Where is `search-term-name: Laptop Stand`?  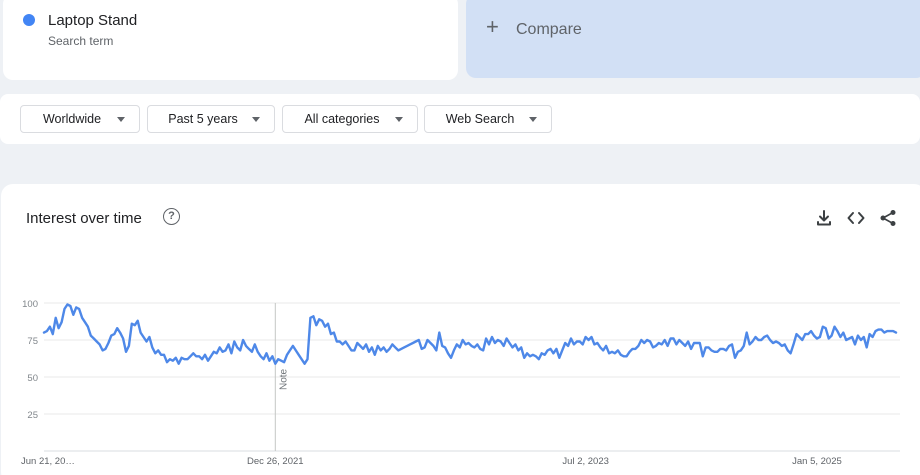 search-term-name: Laptop Stand is located at coordinates (93, 20).